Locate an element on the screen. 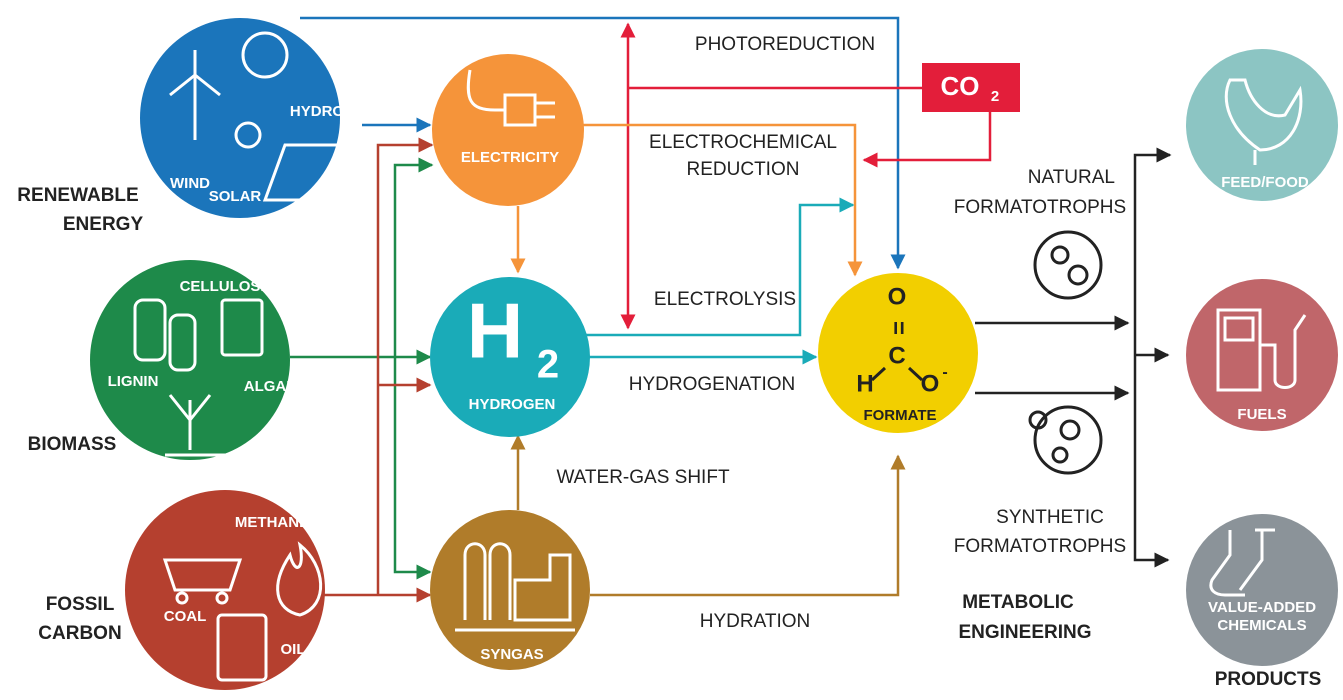  node-label: SYNGAS is located at coordinates (511, 654).